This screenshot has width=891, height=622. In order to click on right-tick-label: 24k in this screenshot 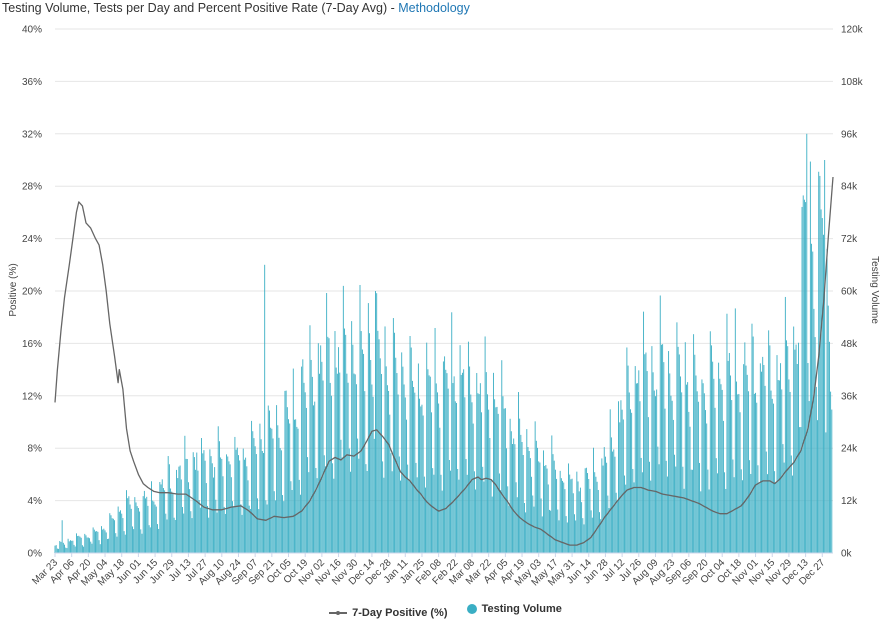, I will do `click(849, 449)`.